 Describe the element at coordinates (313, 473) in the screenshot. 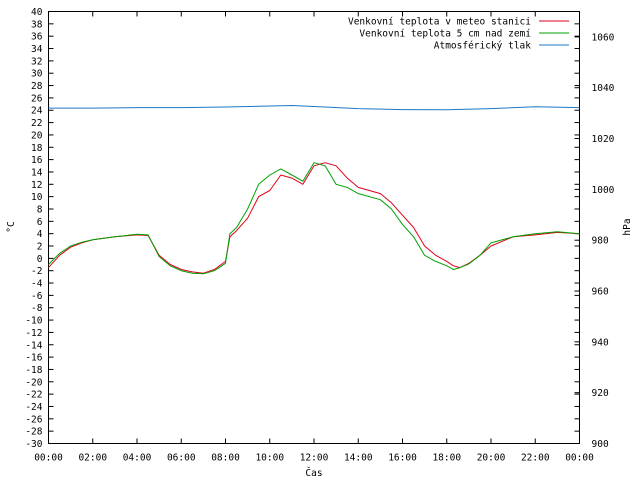

I see `x-axis-label: Čas` at that location.